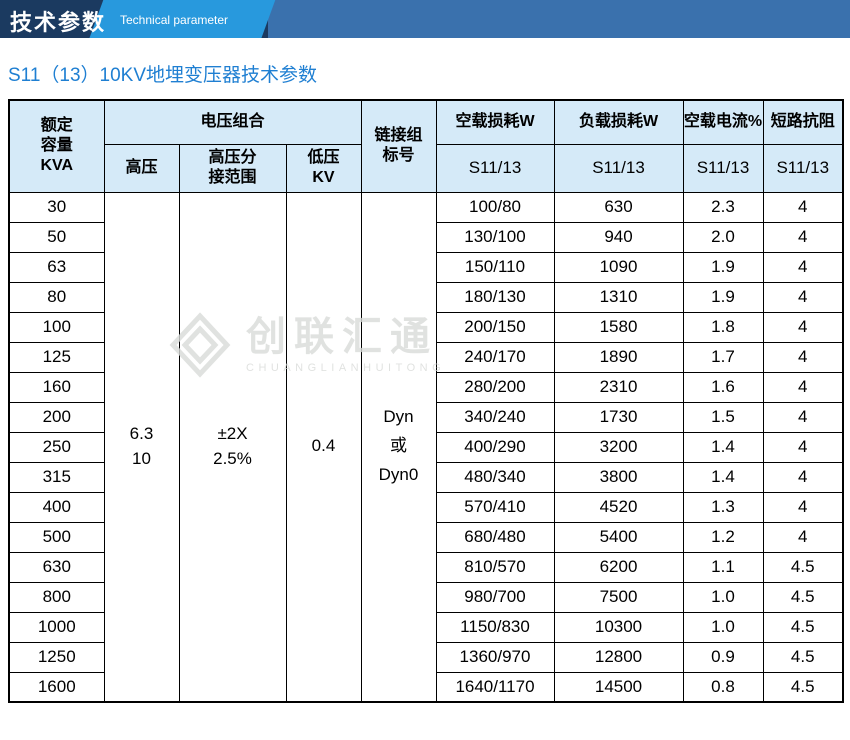  What do you see at coordinates (56, 687) in the screenshot?
I see `cell-rated-capacity: 1600` at bounding box center [56, 687].